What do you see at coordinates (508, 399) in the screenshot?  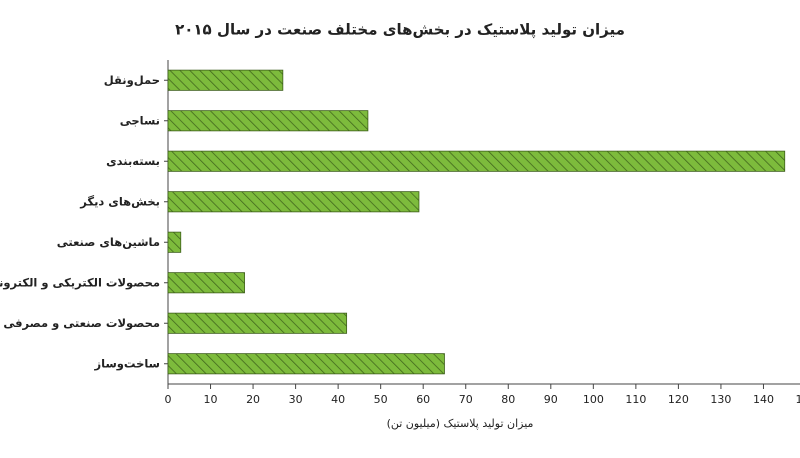 I see `x-tick-label: 80` at bounding box center [508, 399].